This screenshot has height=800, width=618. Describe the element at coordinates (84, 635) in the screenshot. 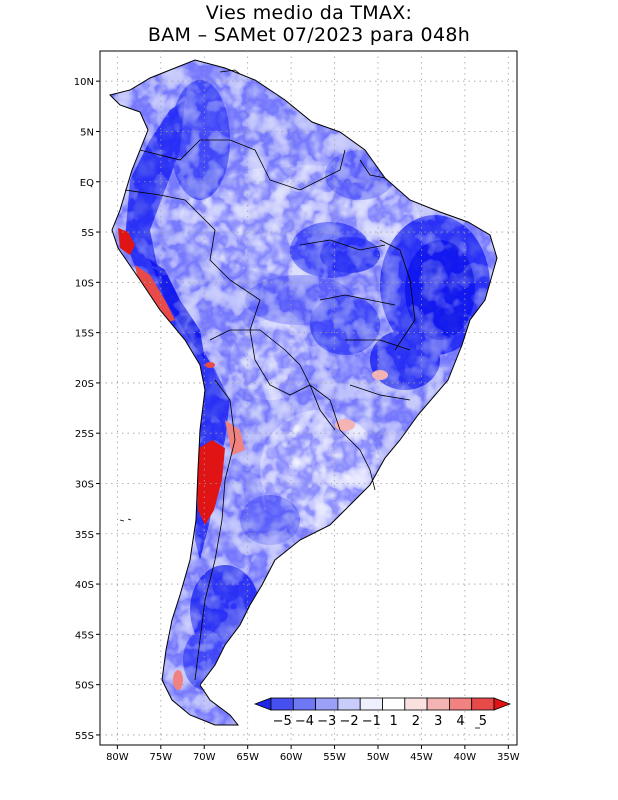

I see `lat-label: 45S` at that location.